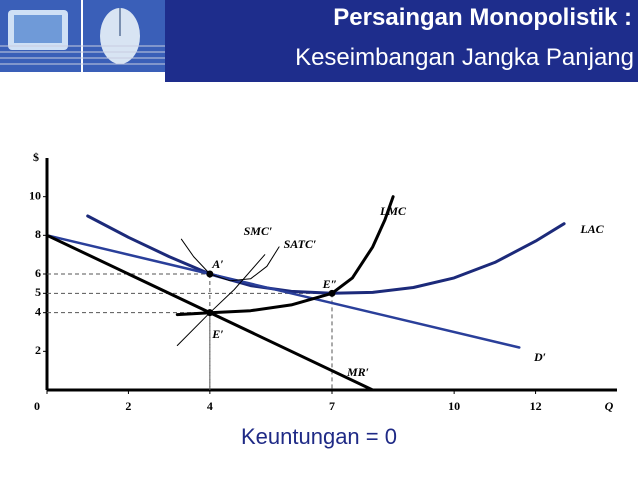 The height and width of the screenshot is (479, 638). What do you see at coordinates (482, 17) in the screenshot?
I see `title: Persaingan Monopolistik :` at bounding box center [482, 17].